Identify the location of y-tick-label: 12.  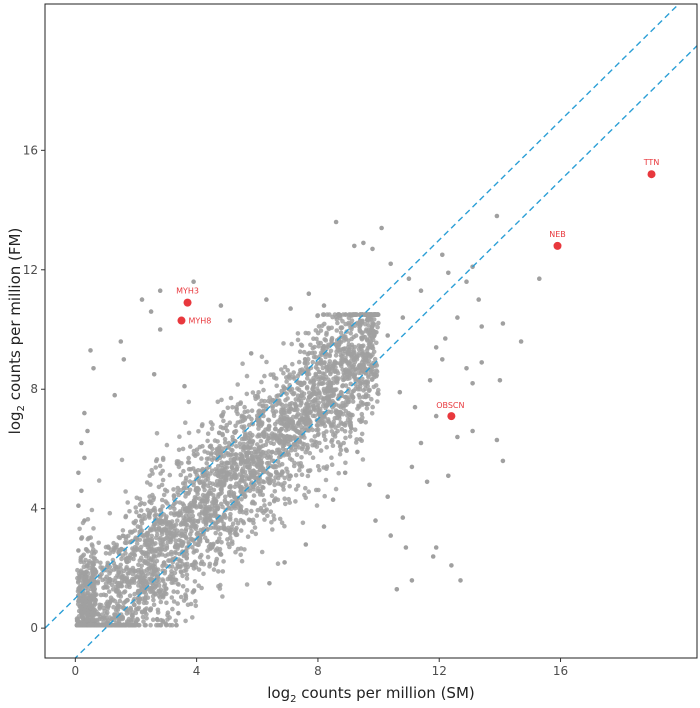
(30, 270).